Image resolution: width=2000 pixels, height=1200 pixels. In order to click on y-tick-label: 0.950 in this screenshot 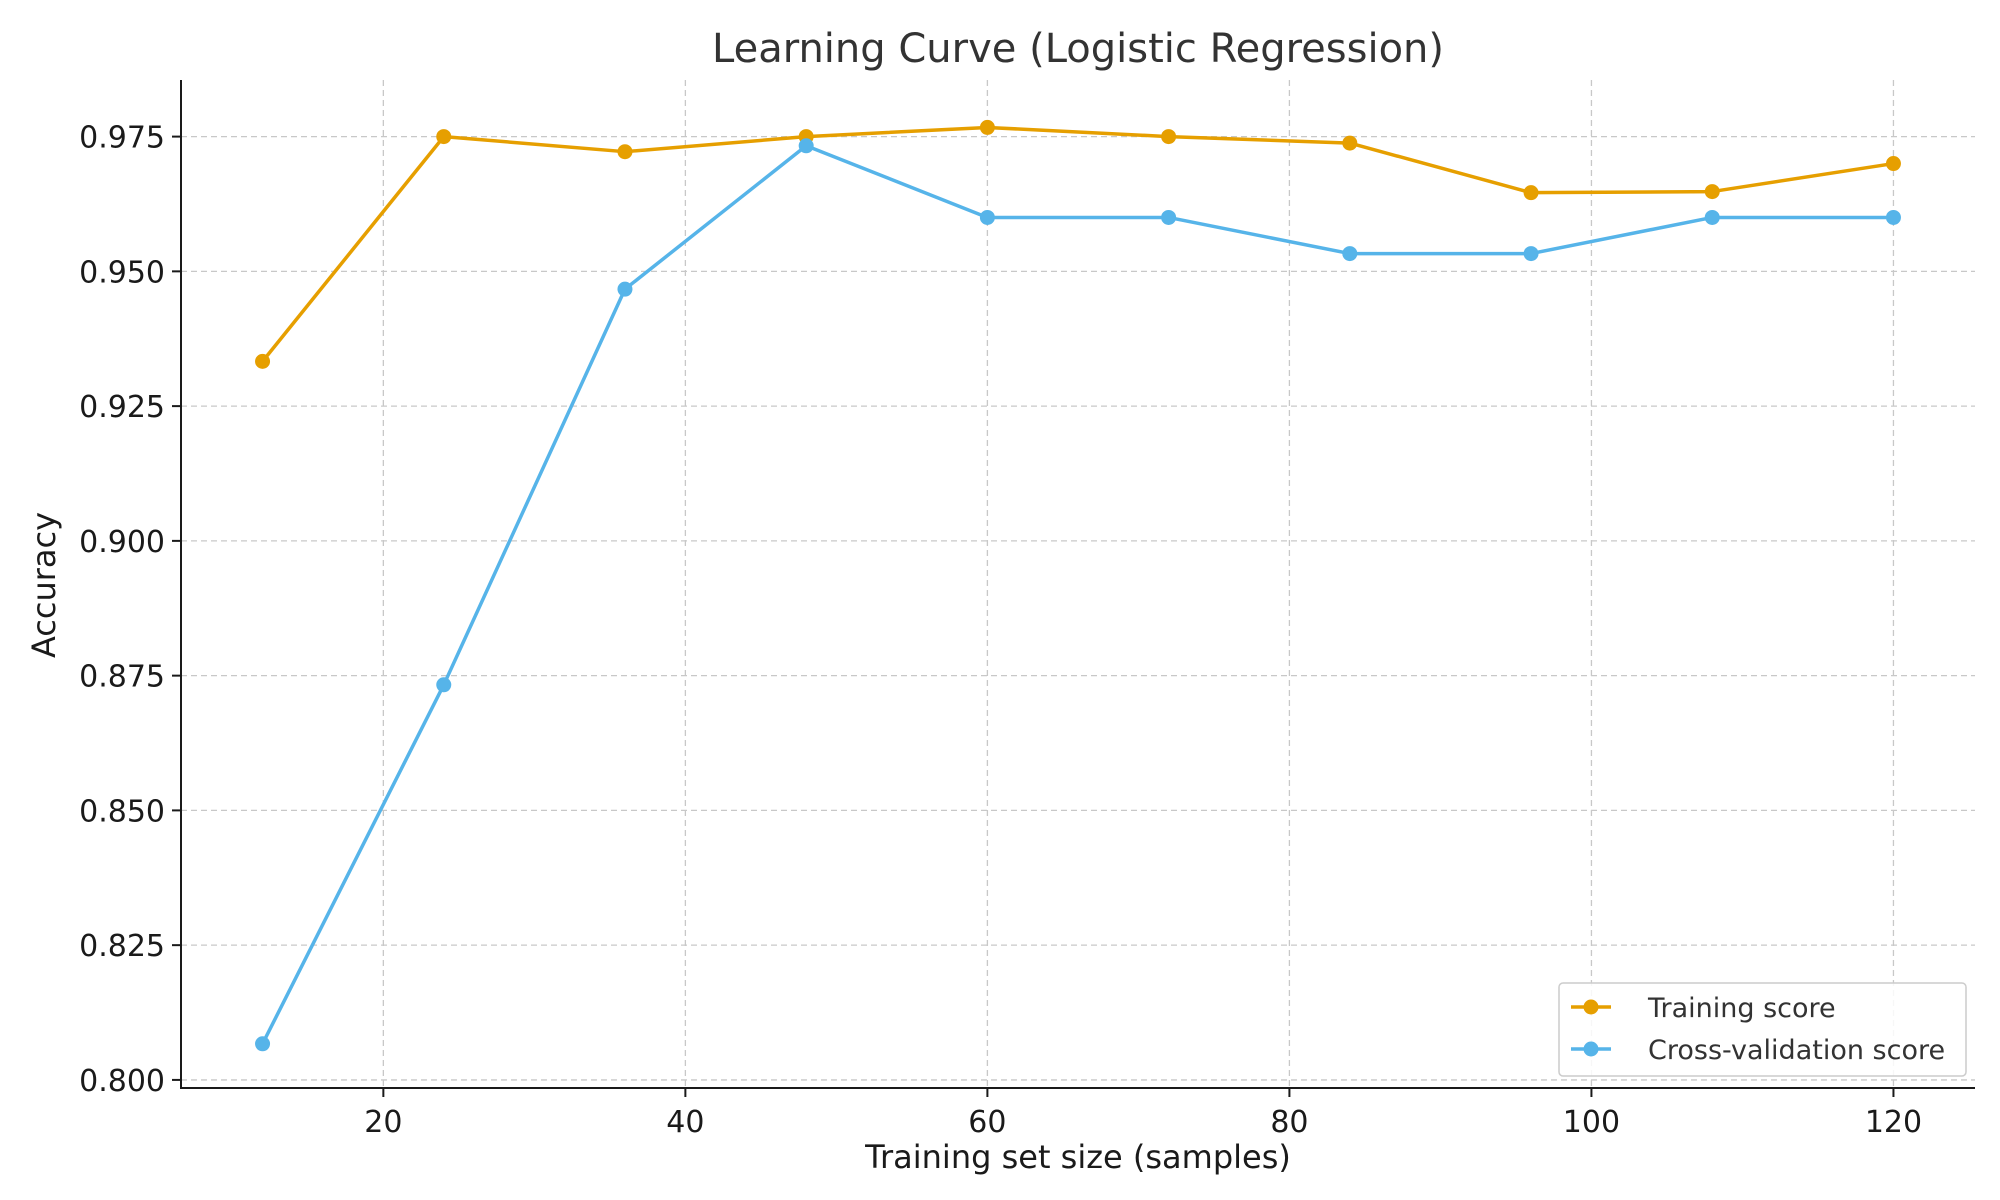, I will do `click(122, 272)`.